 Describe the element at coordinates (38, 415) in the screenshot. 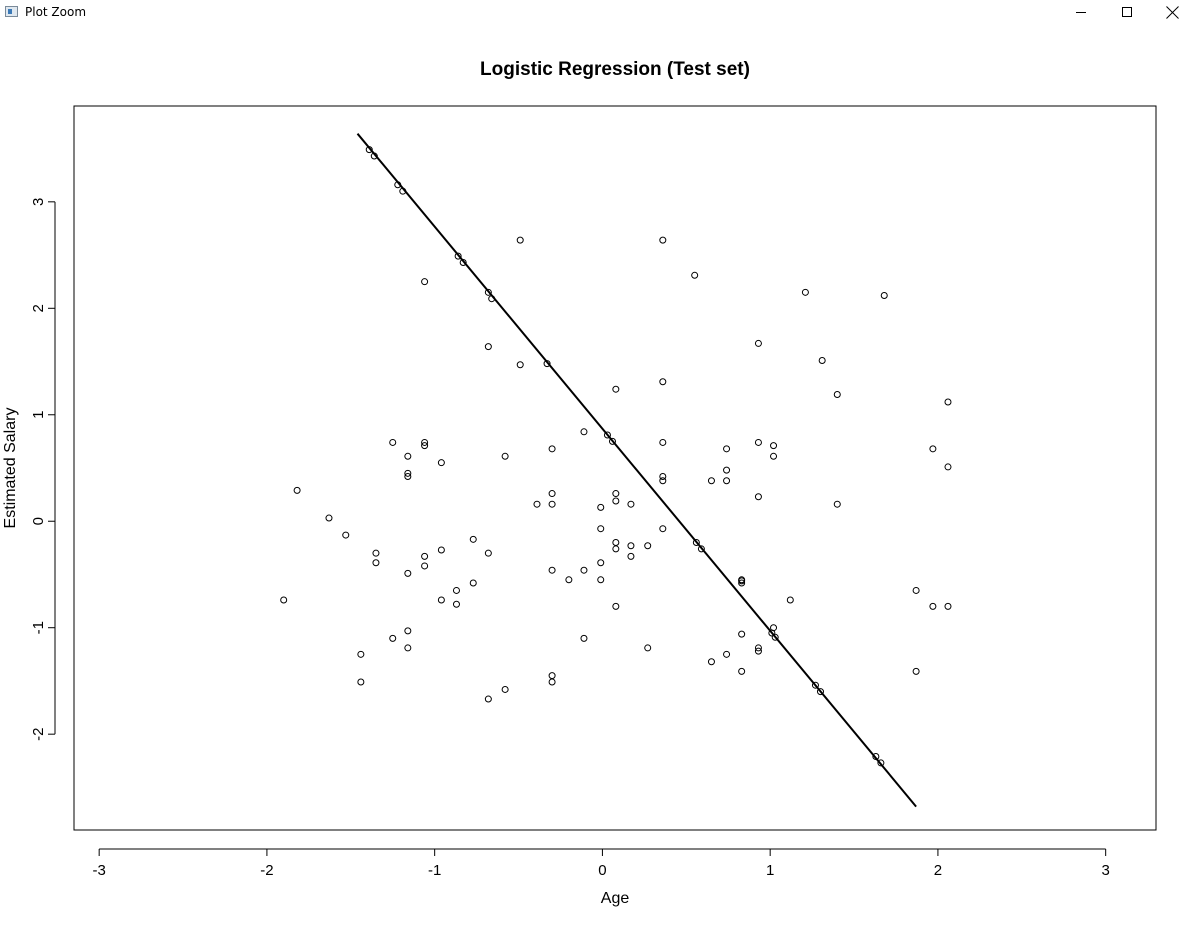

I see `y-tick-label: 1` at that location.